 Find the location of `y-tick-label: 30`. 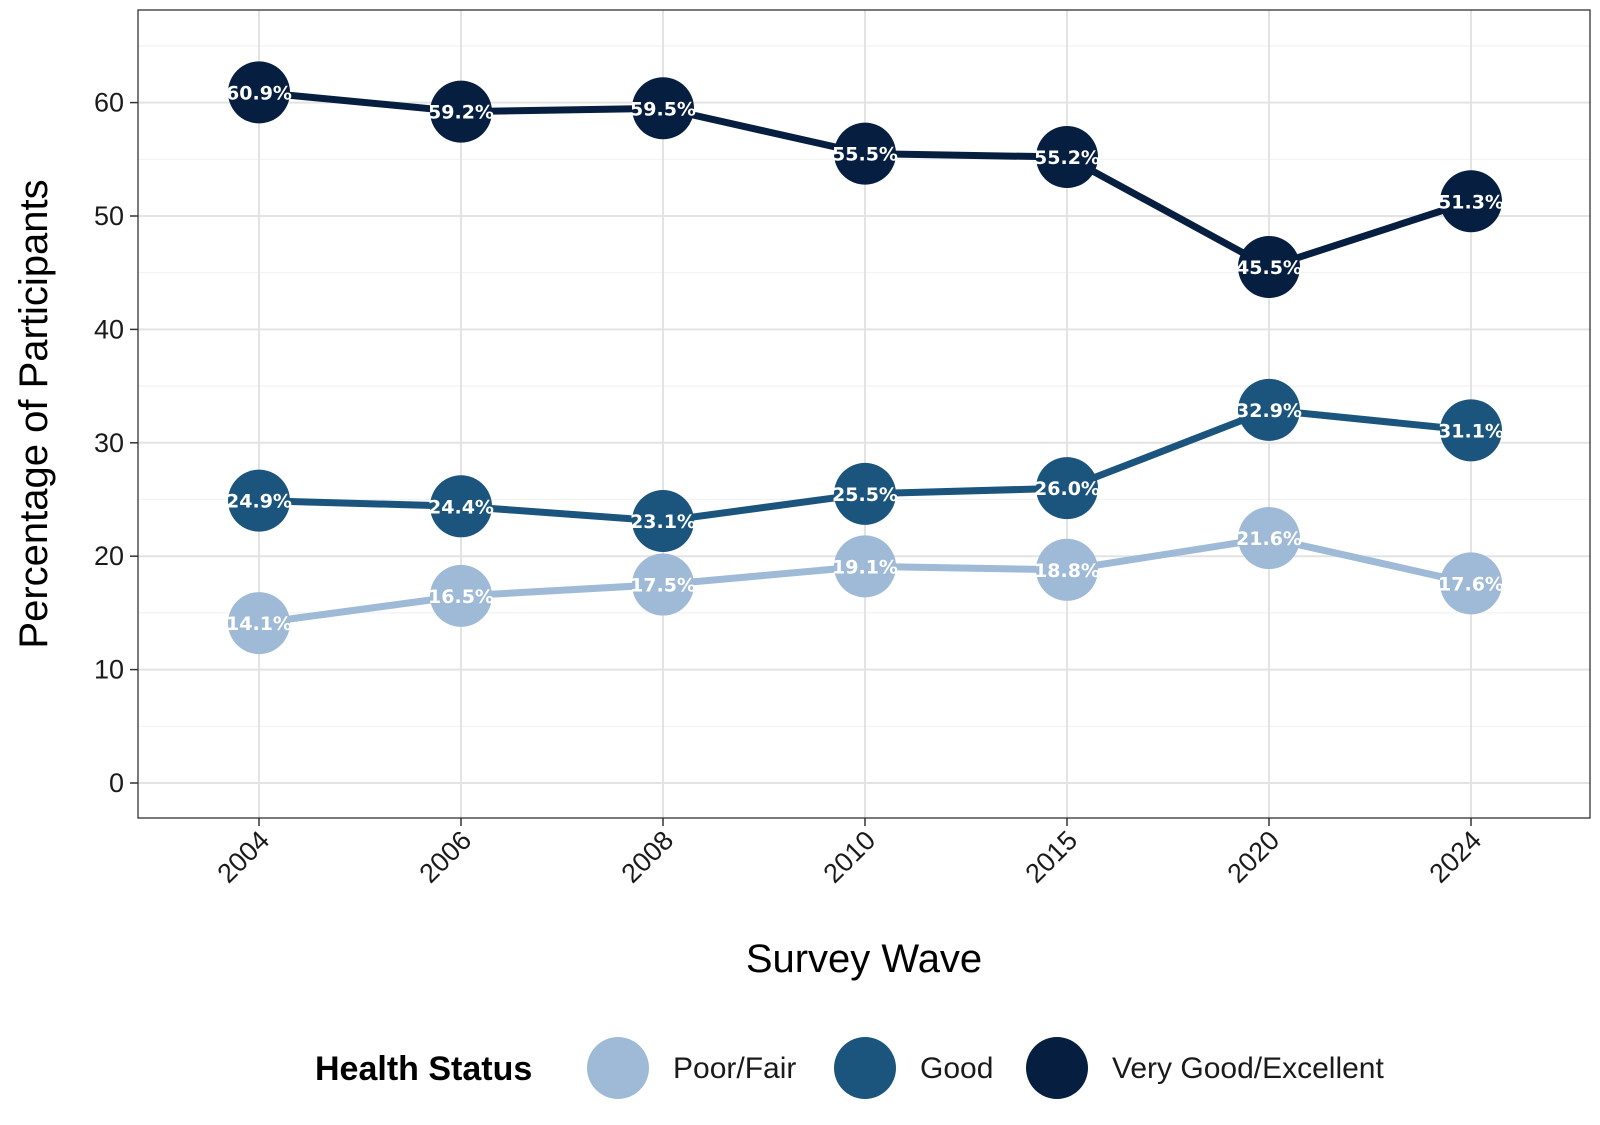

y-tick-label: 30 is located at coordinates (109, 443).